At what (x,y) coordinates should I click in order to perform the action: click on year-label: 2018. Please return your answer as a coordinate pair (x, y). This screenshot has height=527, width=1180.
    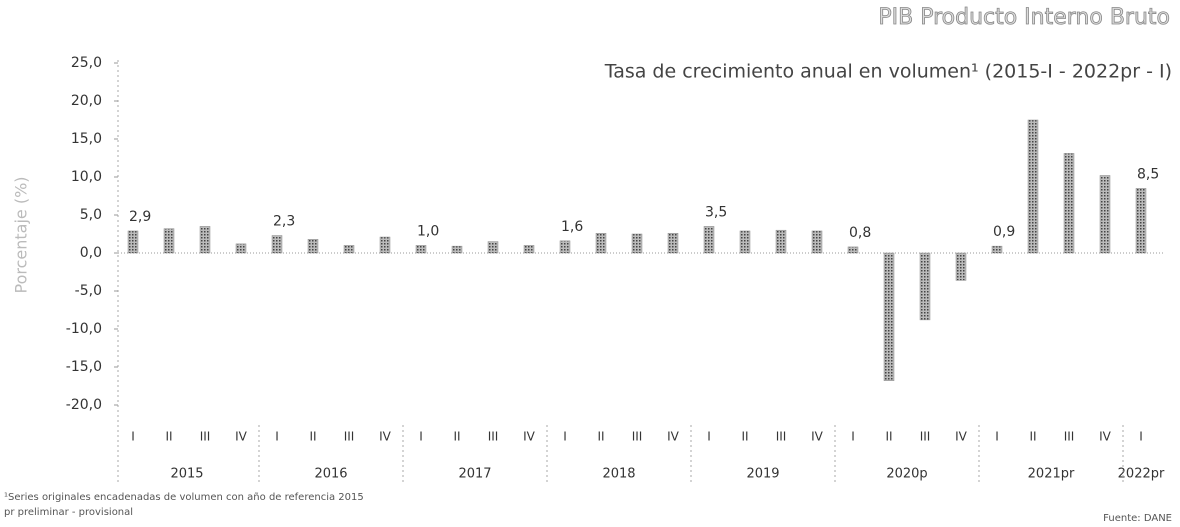
    Looking at the image, I should click on (618, 474).